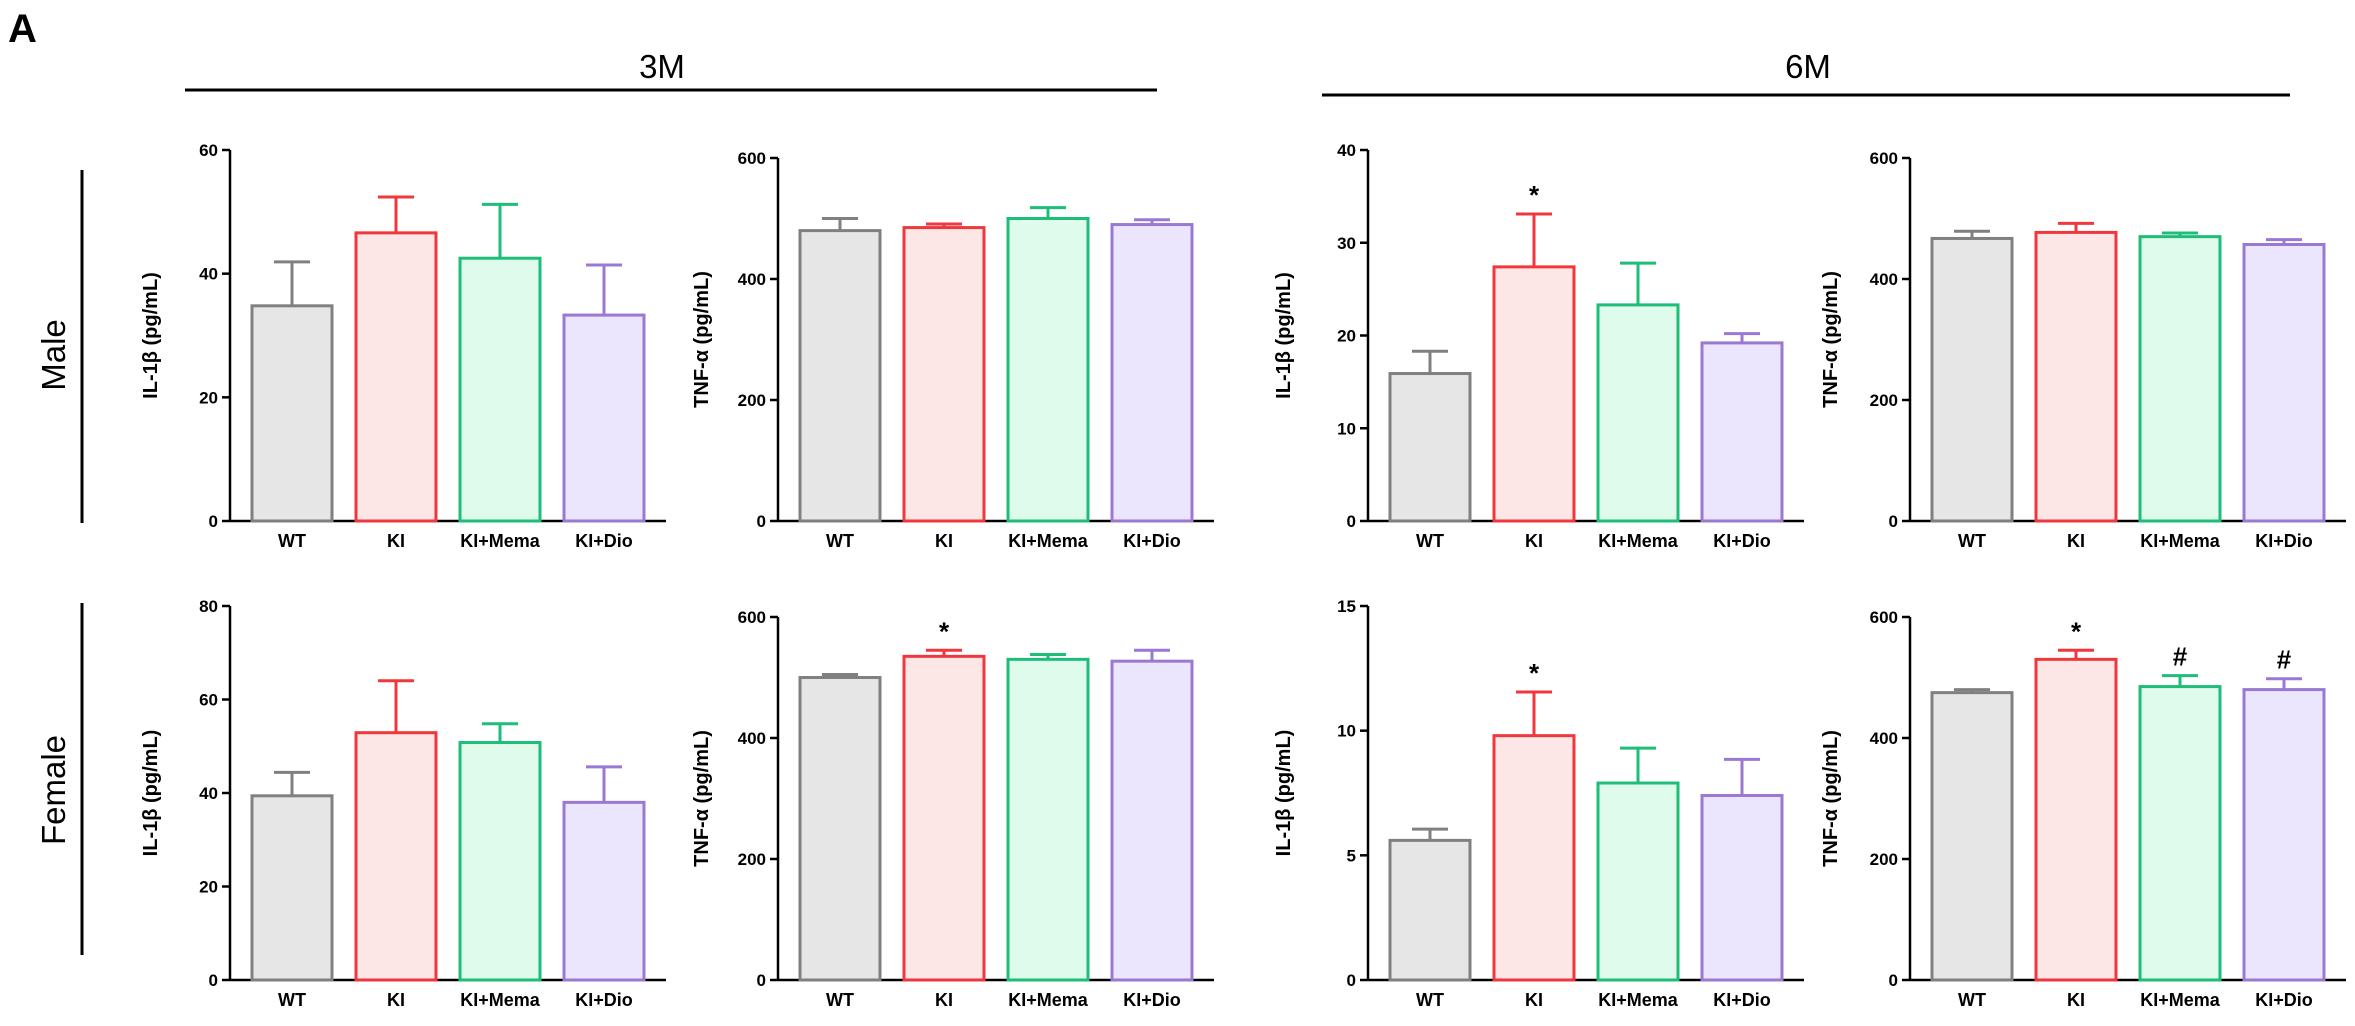  I want to click on y-tick-label: 30, so click(1346, 243).